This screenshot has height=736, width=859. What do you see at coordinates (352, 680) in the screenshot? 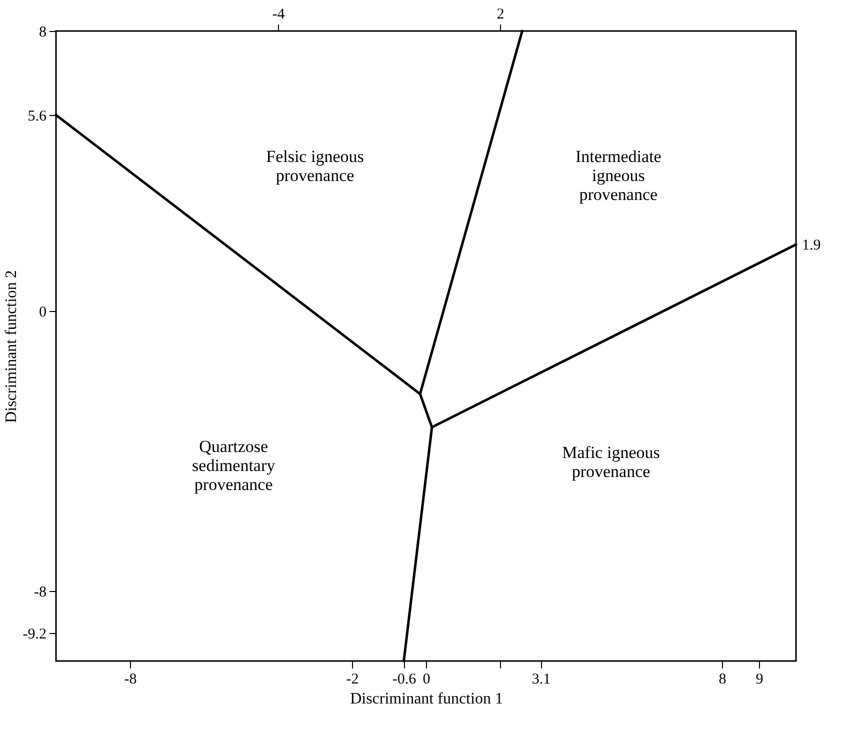
I see `x-tick-label: -2` at bounding box center [352, 680].